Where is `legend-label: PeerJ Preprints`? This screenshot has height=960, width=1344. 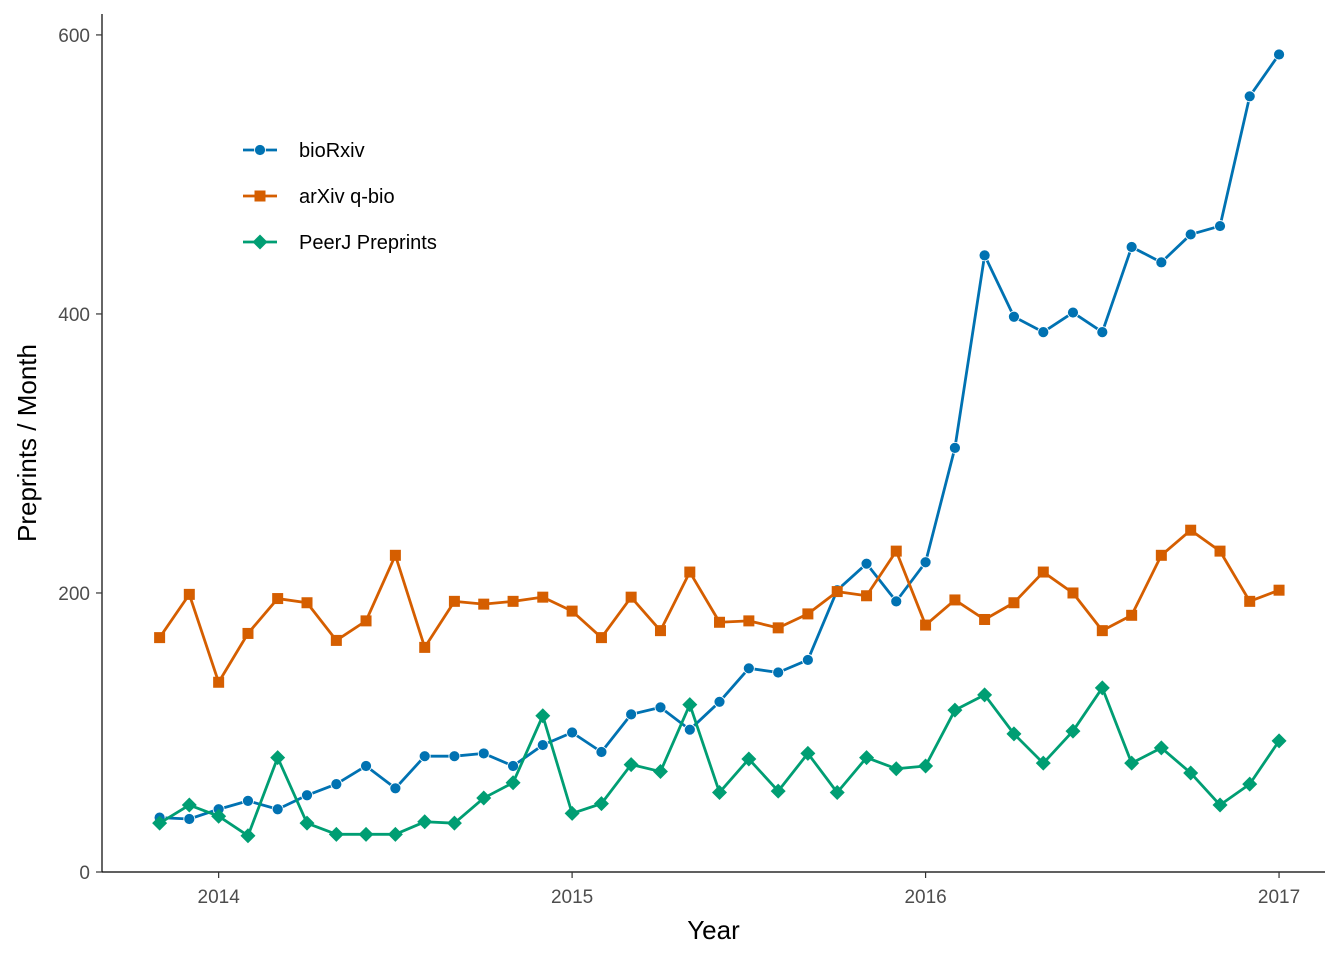 legend-label: PeerJ Preprints is located at coordinates (368, 243).